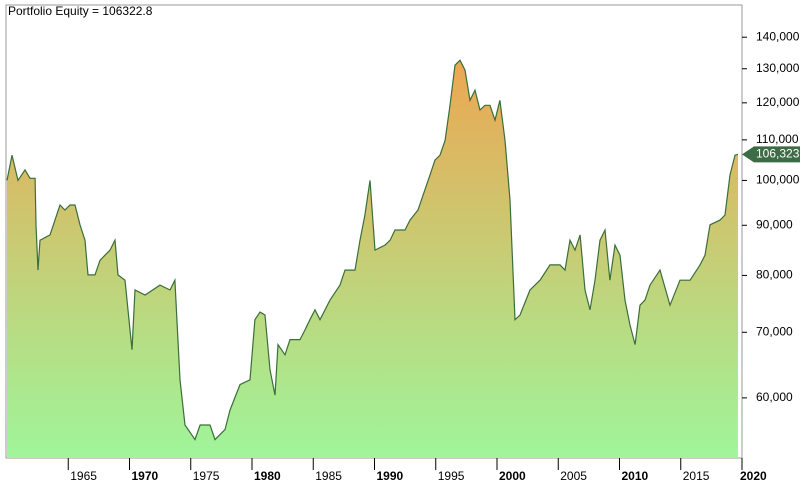 The width and height of the screenshot is (806, 492). Describe the element at coordinates (635, 476) in the screenshot. I see `x-tick-label: 2010` at that location.